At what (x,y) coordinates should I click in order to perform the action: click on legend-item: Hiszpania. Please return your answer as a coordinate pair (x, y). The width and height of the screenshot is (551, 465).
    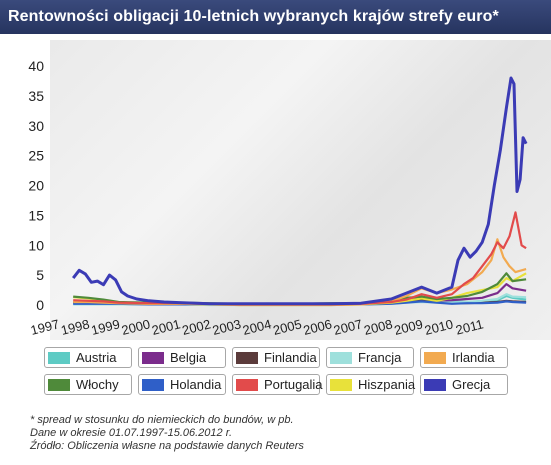
    Looking at the image, I should click on (371, 384).